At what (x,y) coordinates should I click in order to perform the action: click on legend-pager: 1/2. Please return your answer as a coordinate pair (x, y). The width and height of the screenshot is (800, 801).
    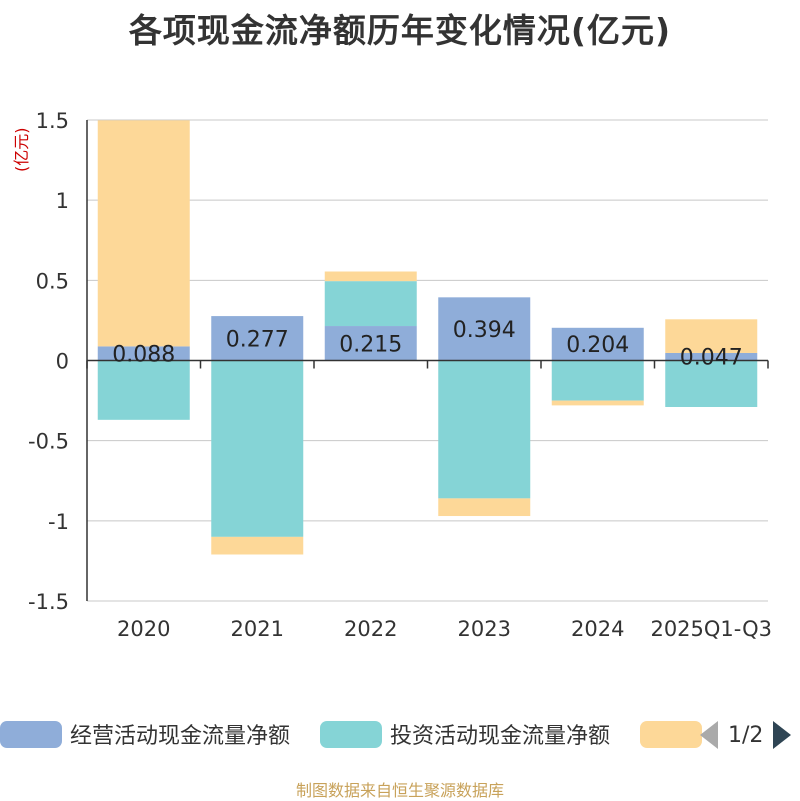
    Looking at the image, I should click on (746, 735).